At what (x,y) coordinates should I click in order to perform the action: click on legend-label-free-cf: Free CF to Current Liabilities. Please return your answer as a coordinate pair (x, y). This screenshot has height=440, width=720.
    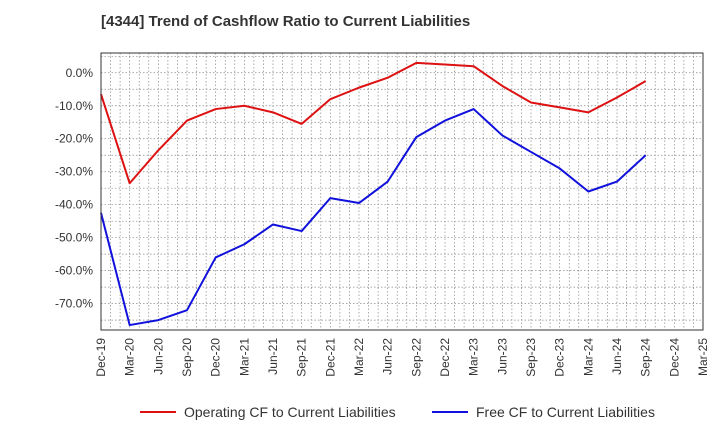
    Looking at the image, I should click on (565, 412).